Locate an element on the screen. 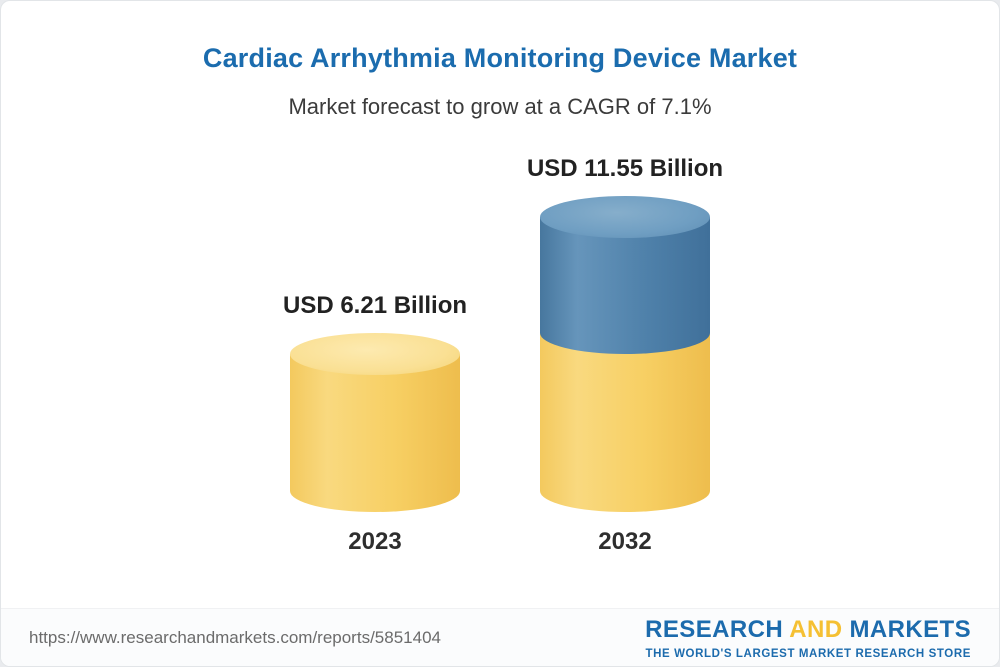  logo-wordmark: RESEARCH AND MARKETS is located at coordinates (808, 630).